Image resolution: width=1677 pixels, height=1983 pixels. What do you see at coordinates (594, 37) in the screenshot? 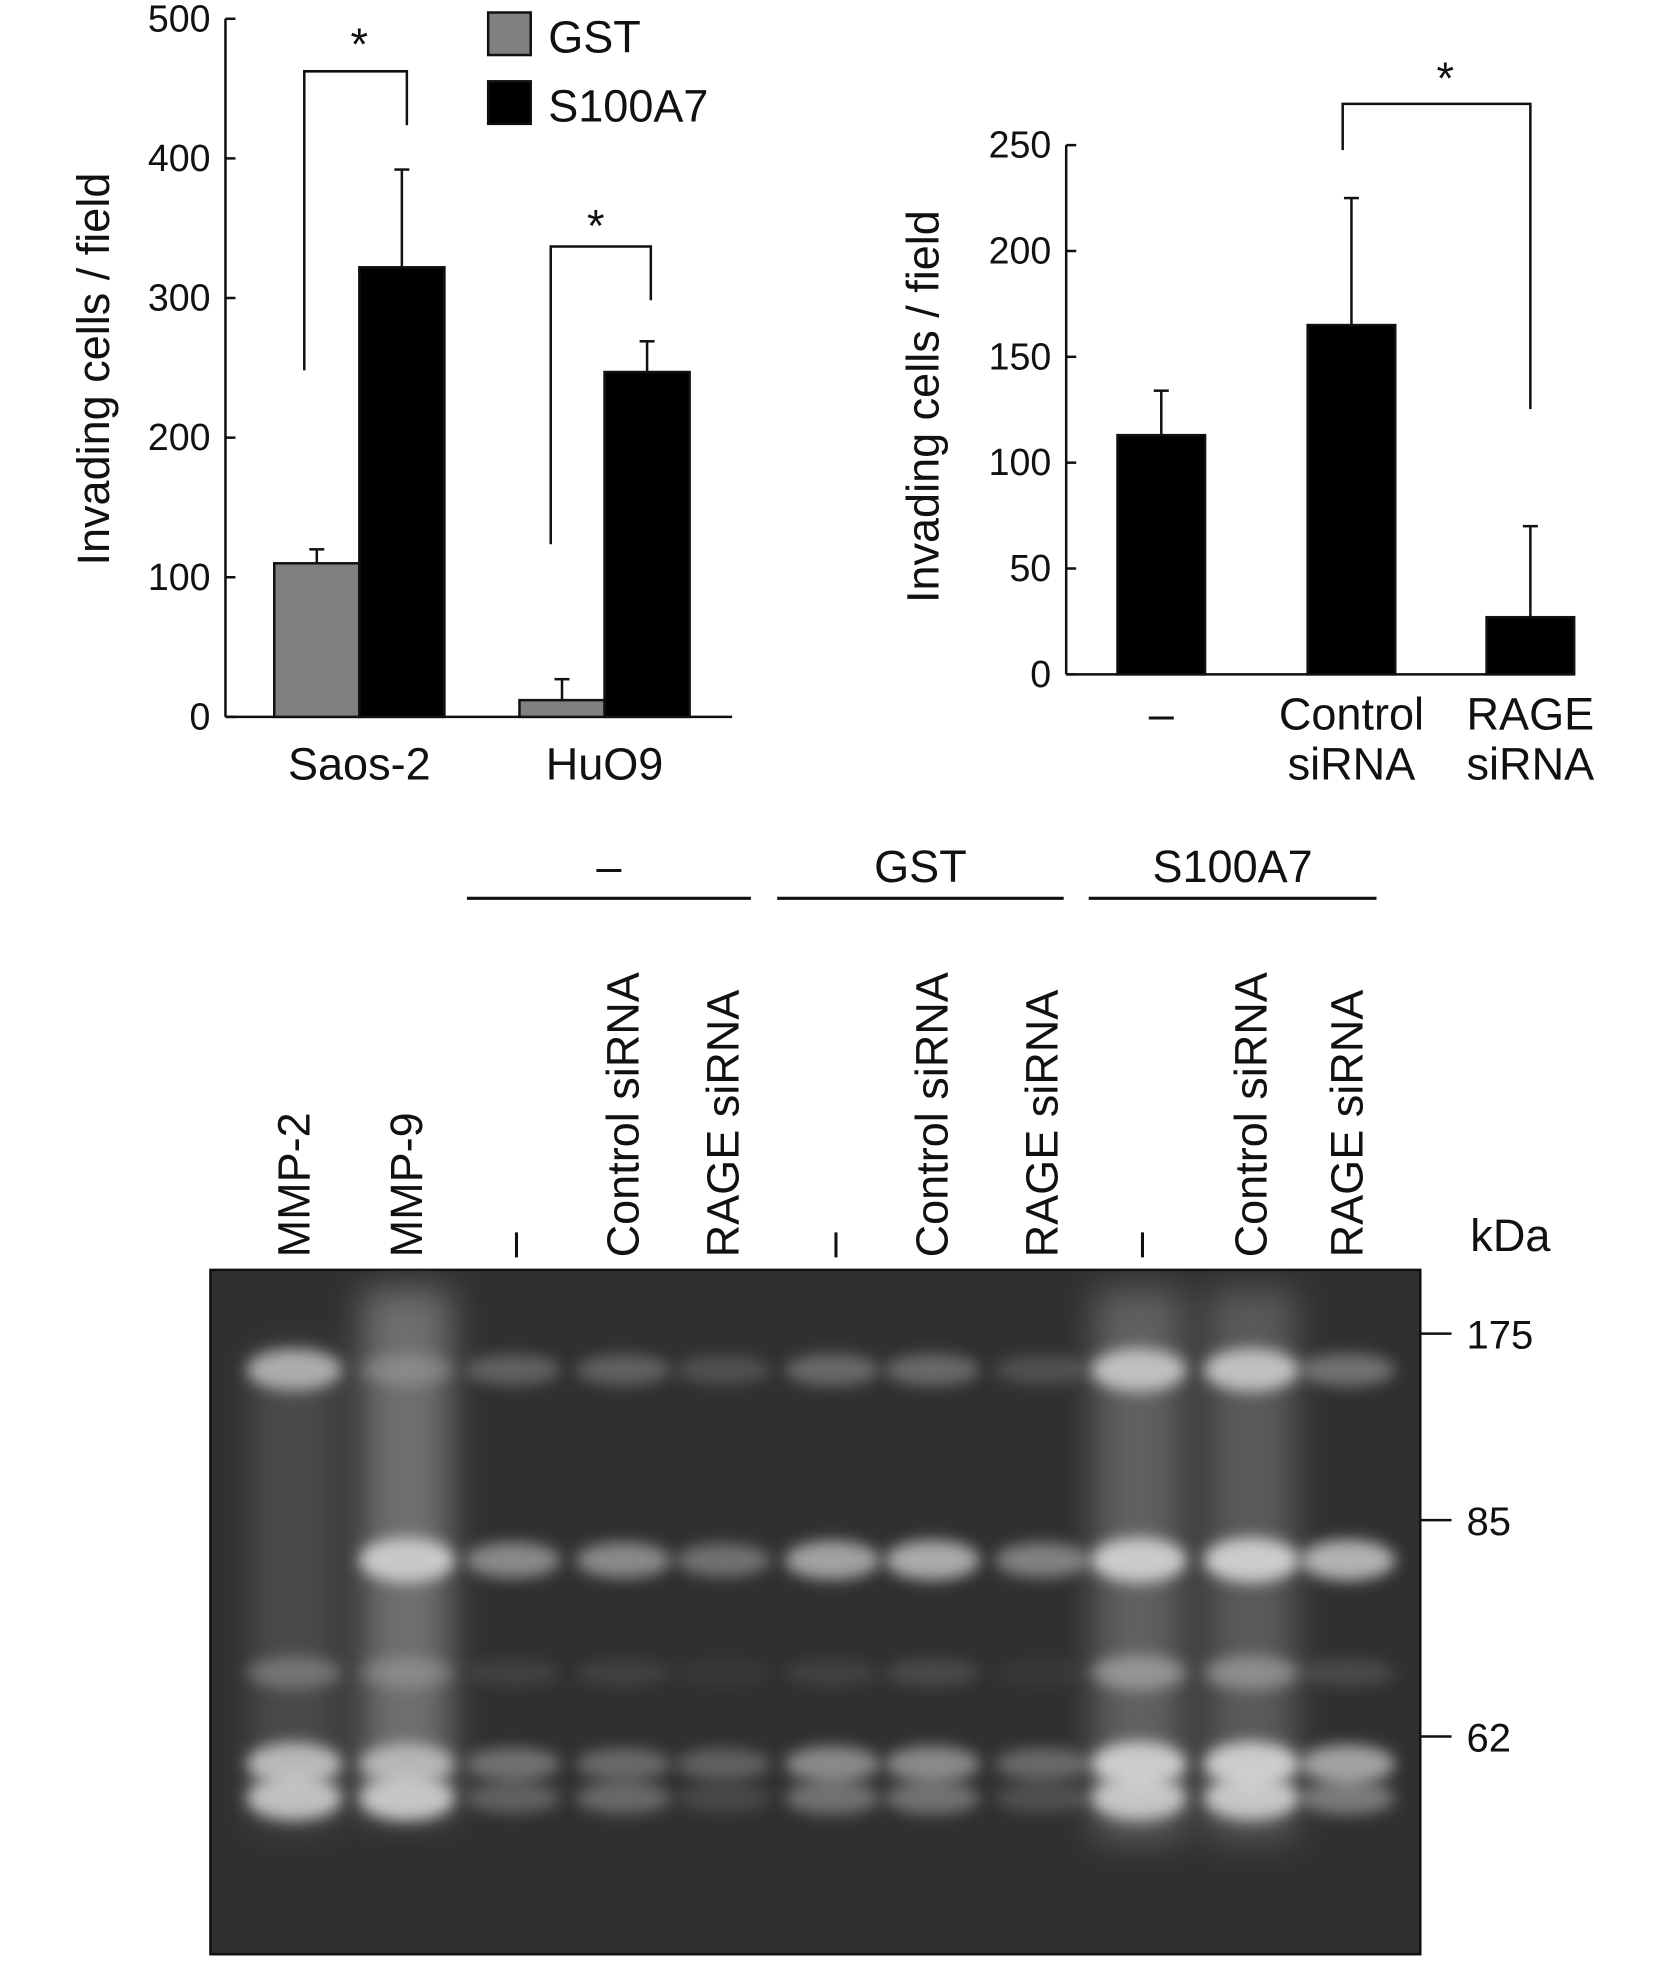
I see `legend-label: GST` at bounding box center [594, 37].